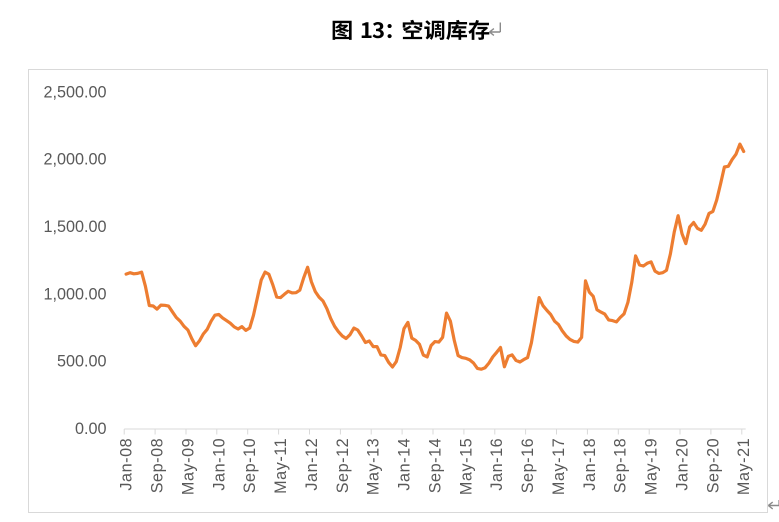 Image resolution: width=779 pixels, height=522 pixels. What do you see at coordinates (621, 466) in the screenshot?
I see `svg-text: Sep-18` at bounding box center [621, 466].